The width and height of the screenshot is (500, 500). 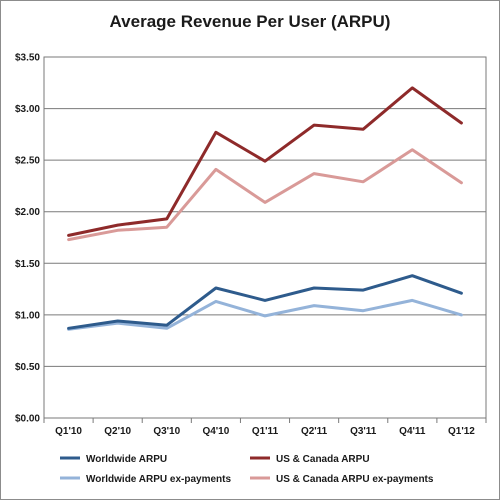 I want to click on y-tick-label: $0.00, so click(x=27, y=419).